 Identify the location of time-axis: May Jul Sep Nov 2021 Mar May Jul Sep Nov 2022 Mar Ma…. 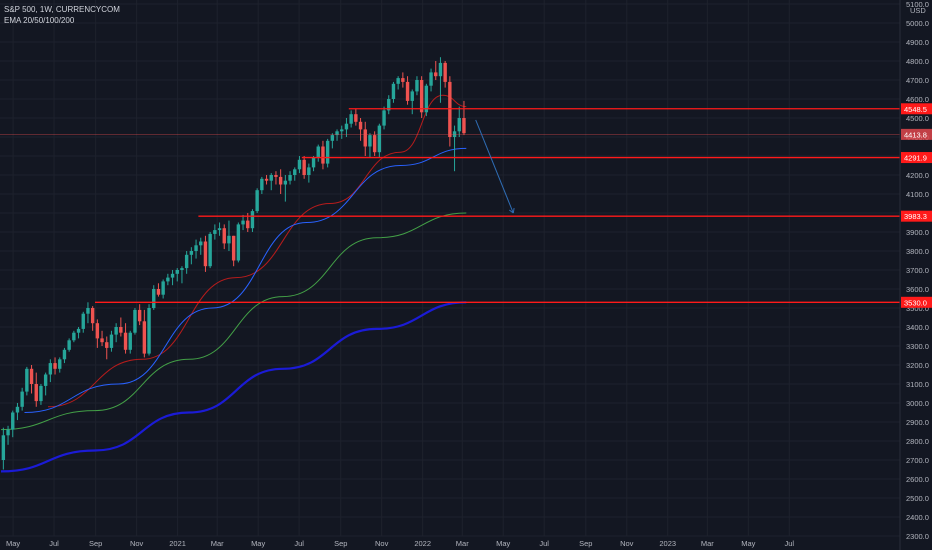
(400, 543).